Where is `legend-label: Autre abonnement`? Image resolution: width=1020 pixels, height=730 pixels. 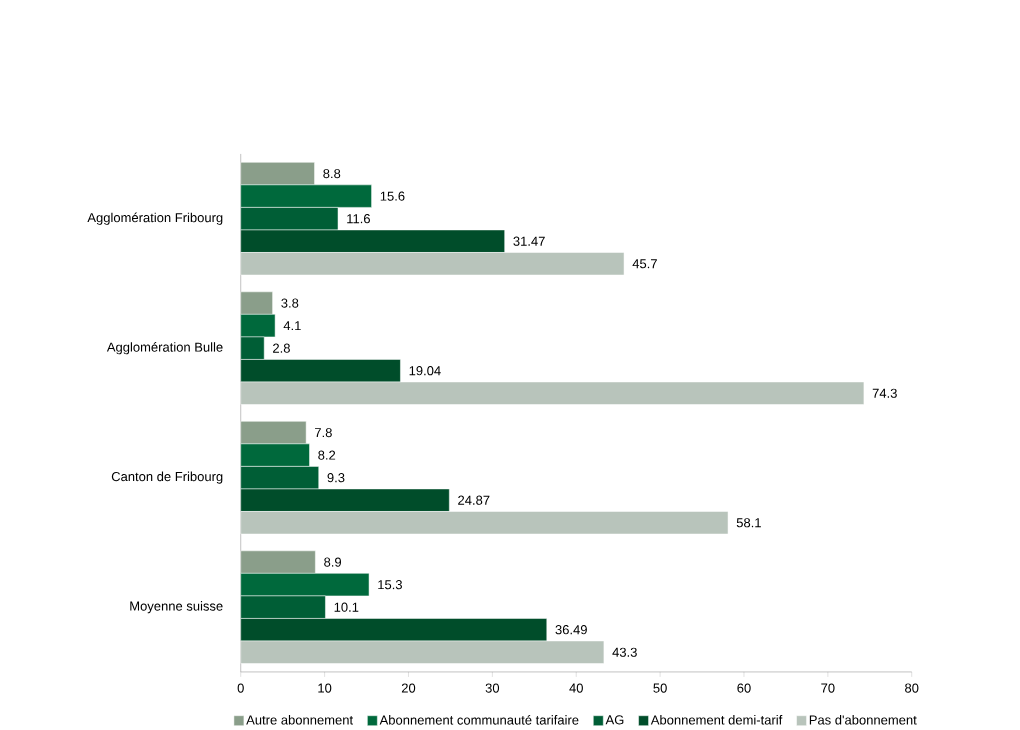
legend-label: Autre abonnement is located at coordinates (299, 719).